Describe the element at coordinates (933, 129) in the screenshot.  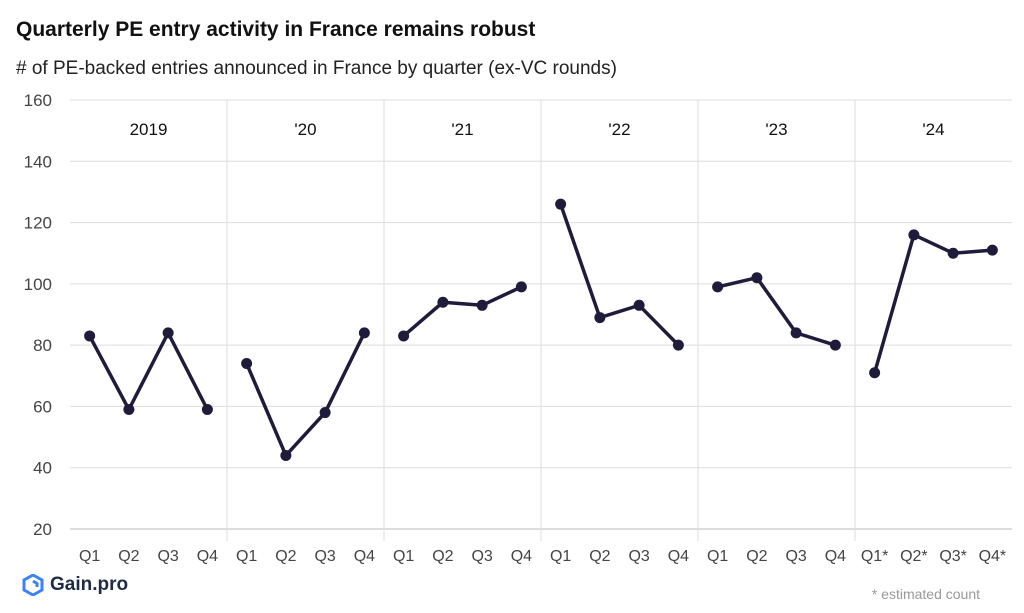
I see `group-label: '24` at that location.